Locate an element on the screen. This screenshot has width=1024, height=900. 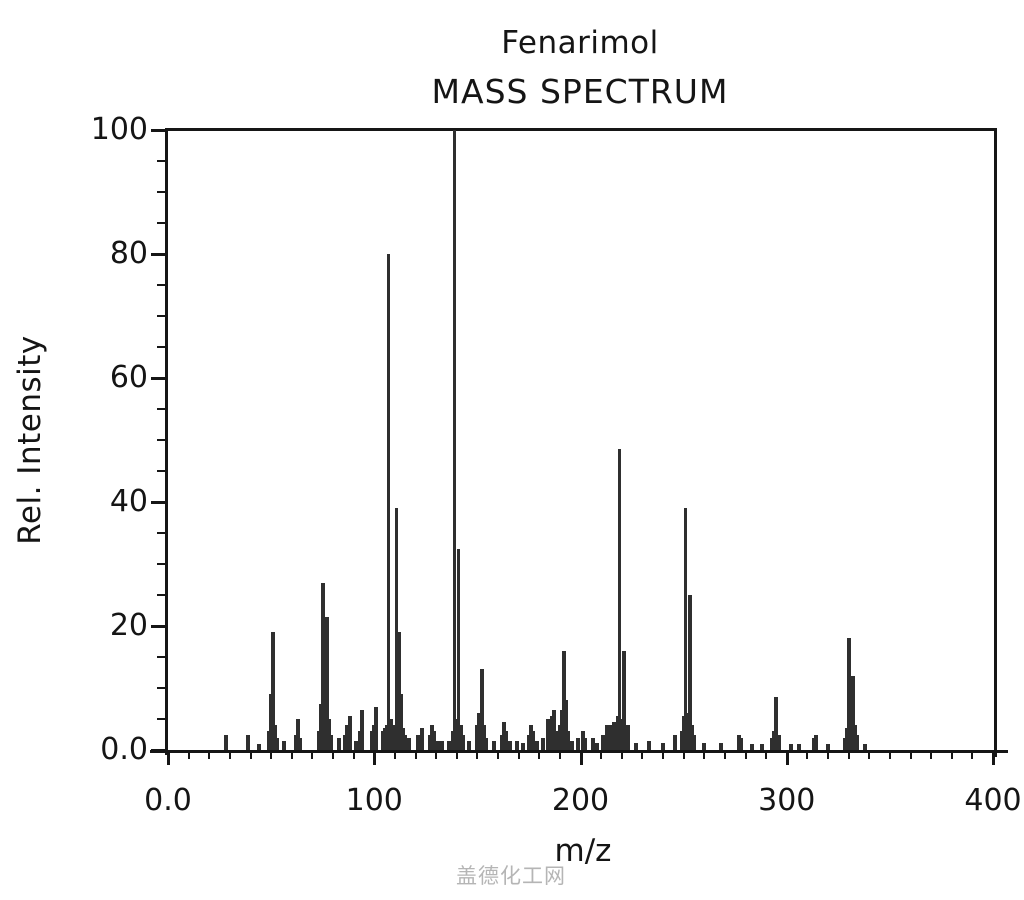
y-tick-label: 100 is located at coordinates (119, 129).